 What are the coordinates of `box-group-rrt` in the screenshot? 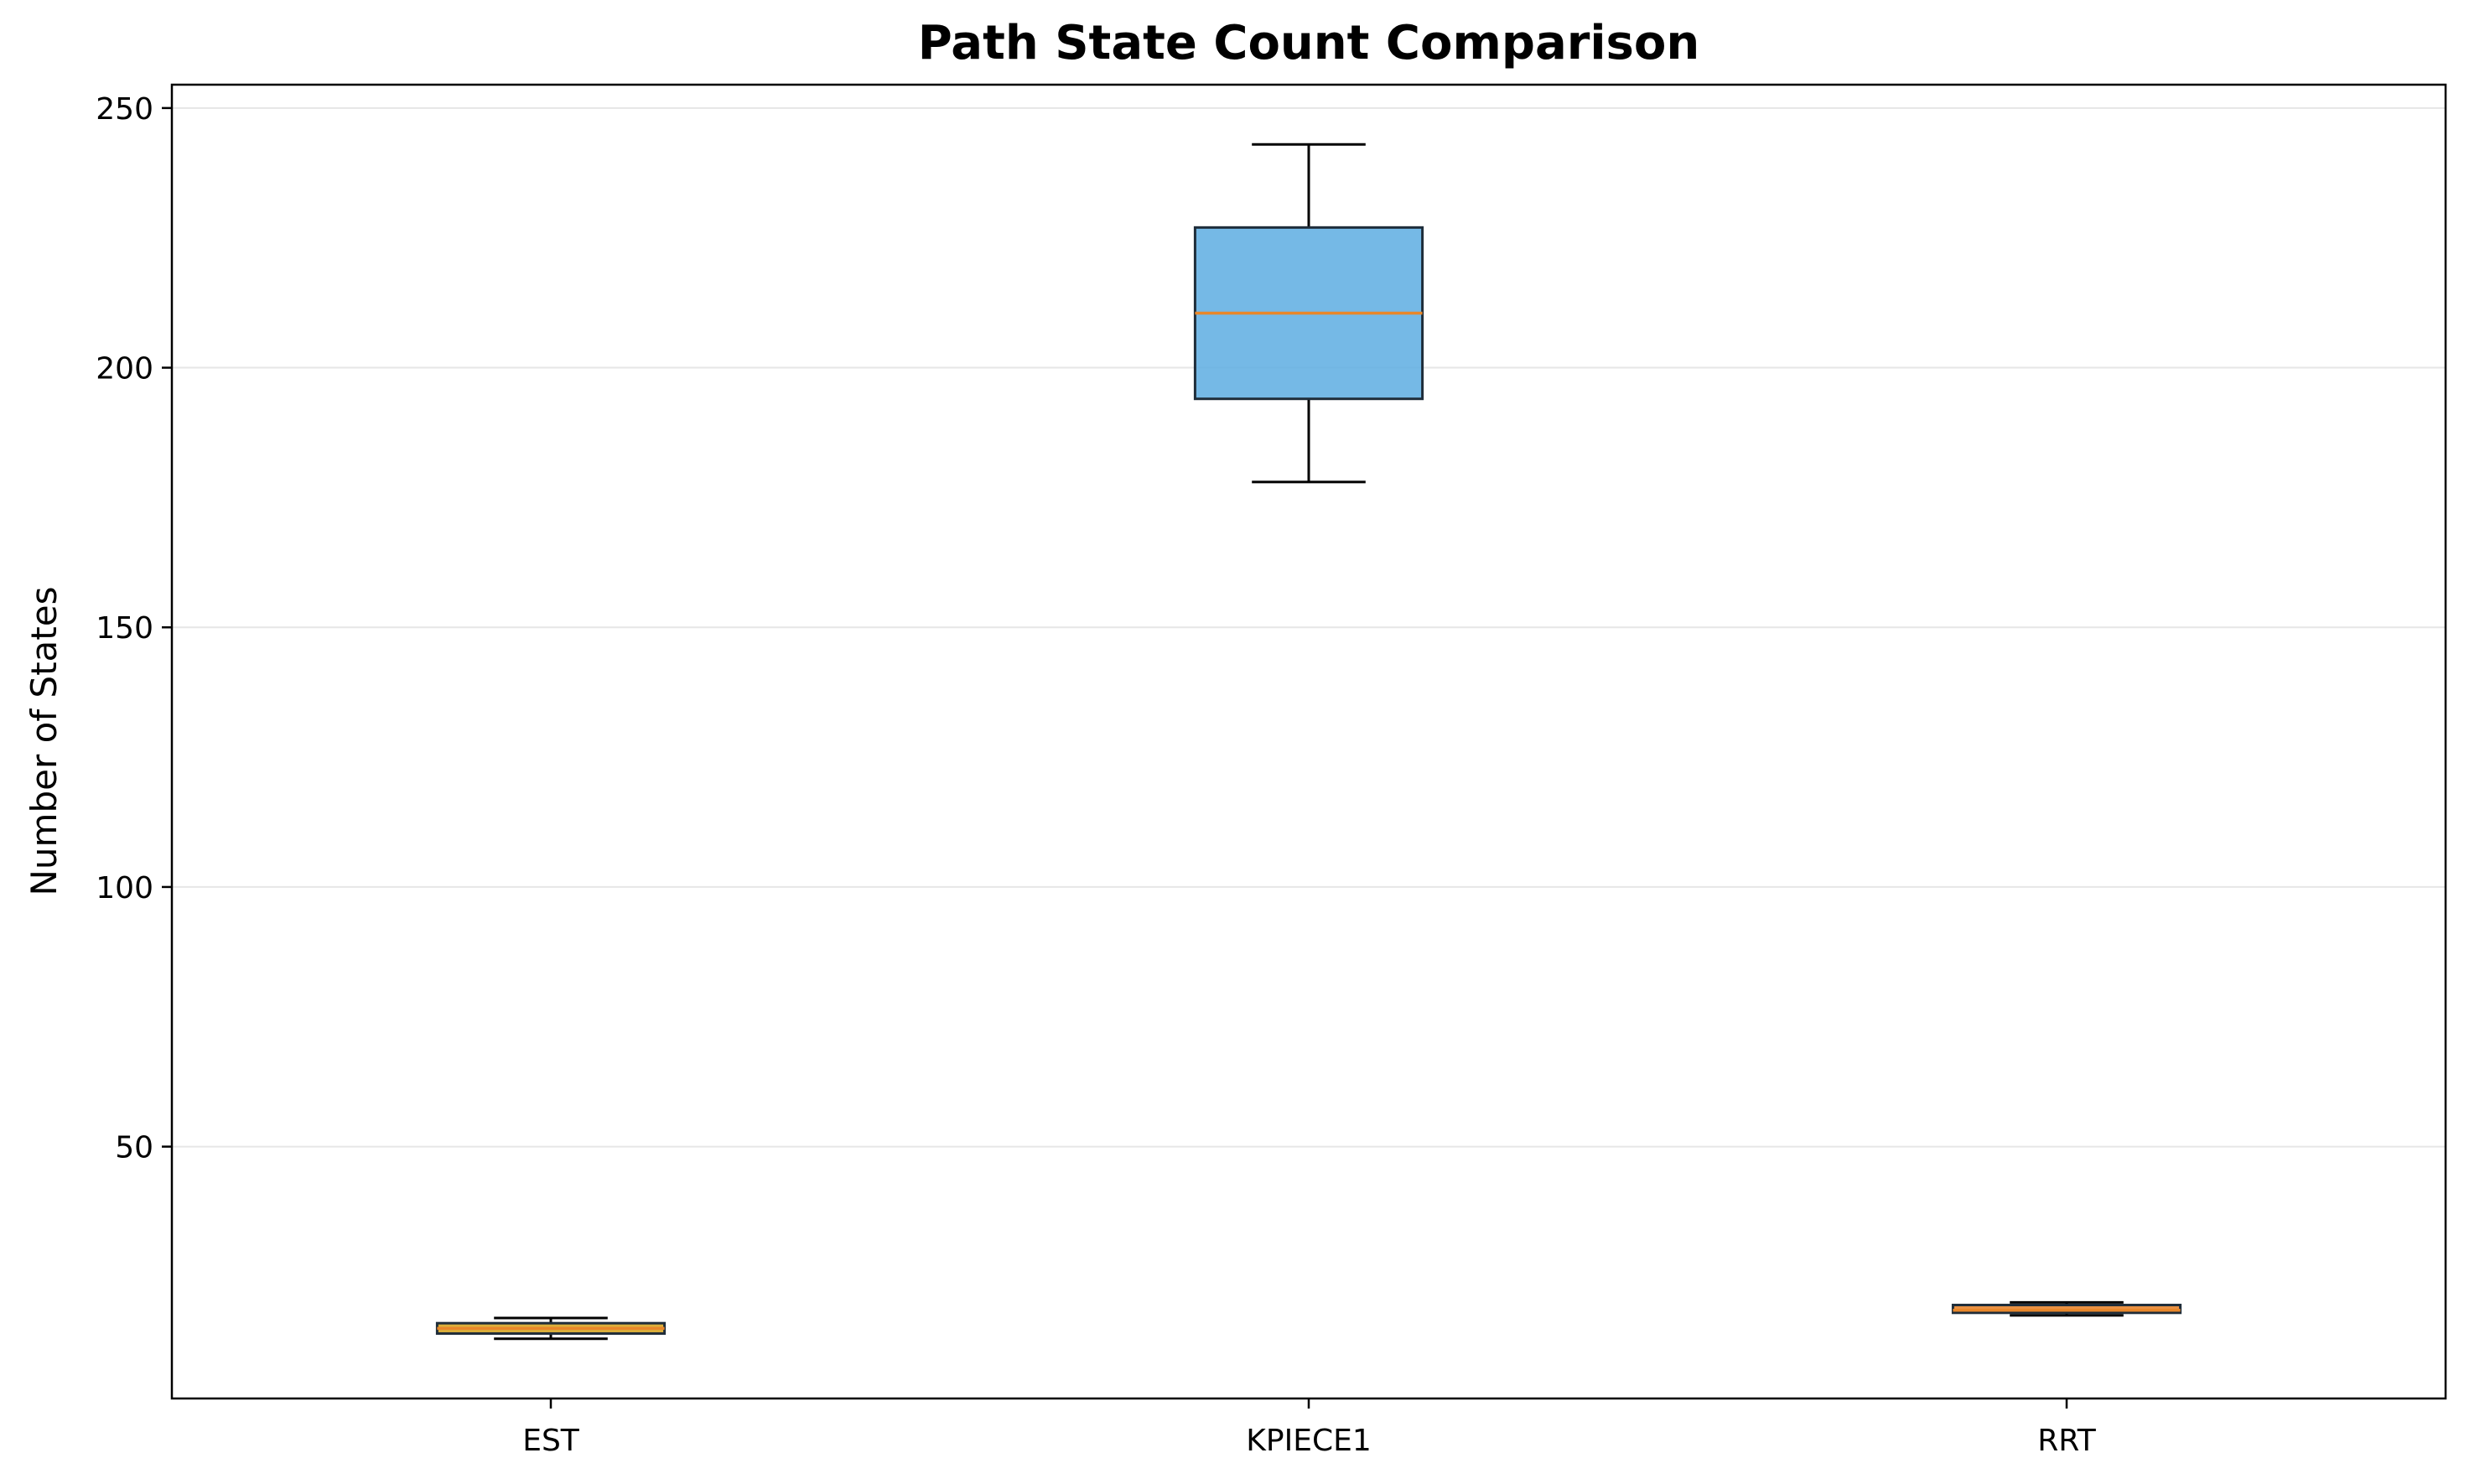 It's located at (2066, 1308).